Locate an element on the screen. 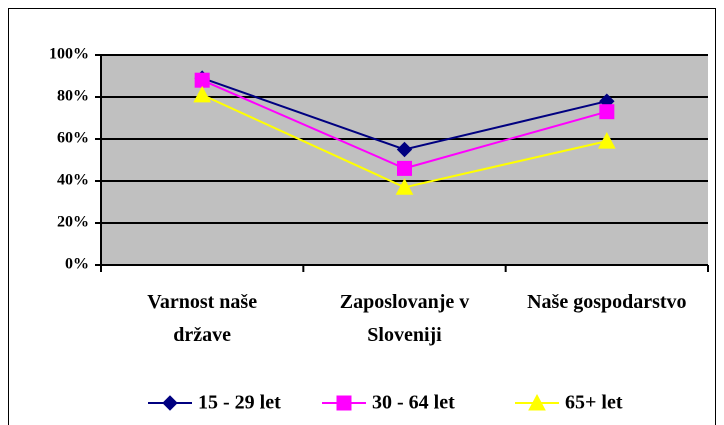  y-tick-label: 60% is located at coordinates (73, 138).